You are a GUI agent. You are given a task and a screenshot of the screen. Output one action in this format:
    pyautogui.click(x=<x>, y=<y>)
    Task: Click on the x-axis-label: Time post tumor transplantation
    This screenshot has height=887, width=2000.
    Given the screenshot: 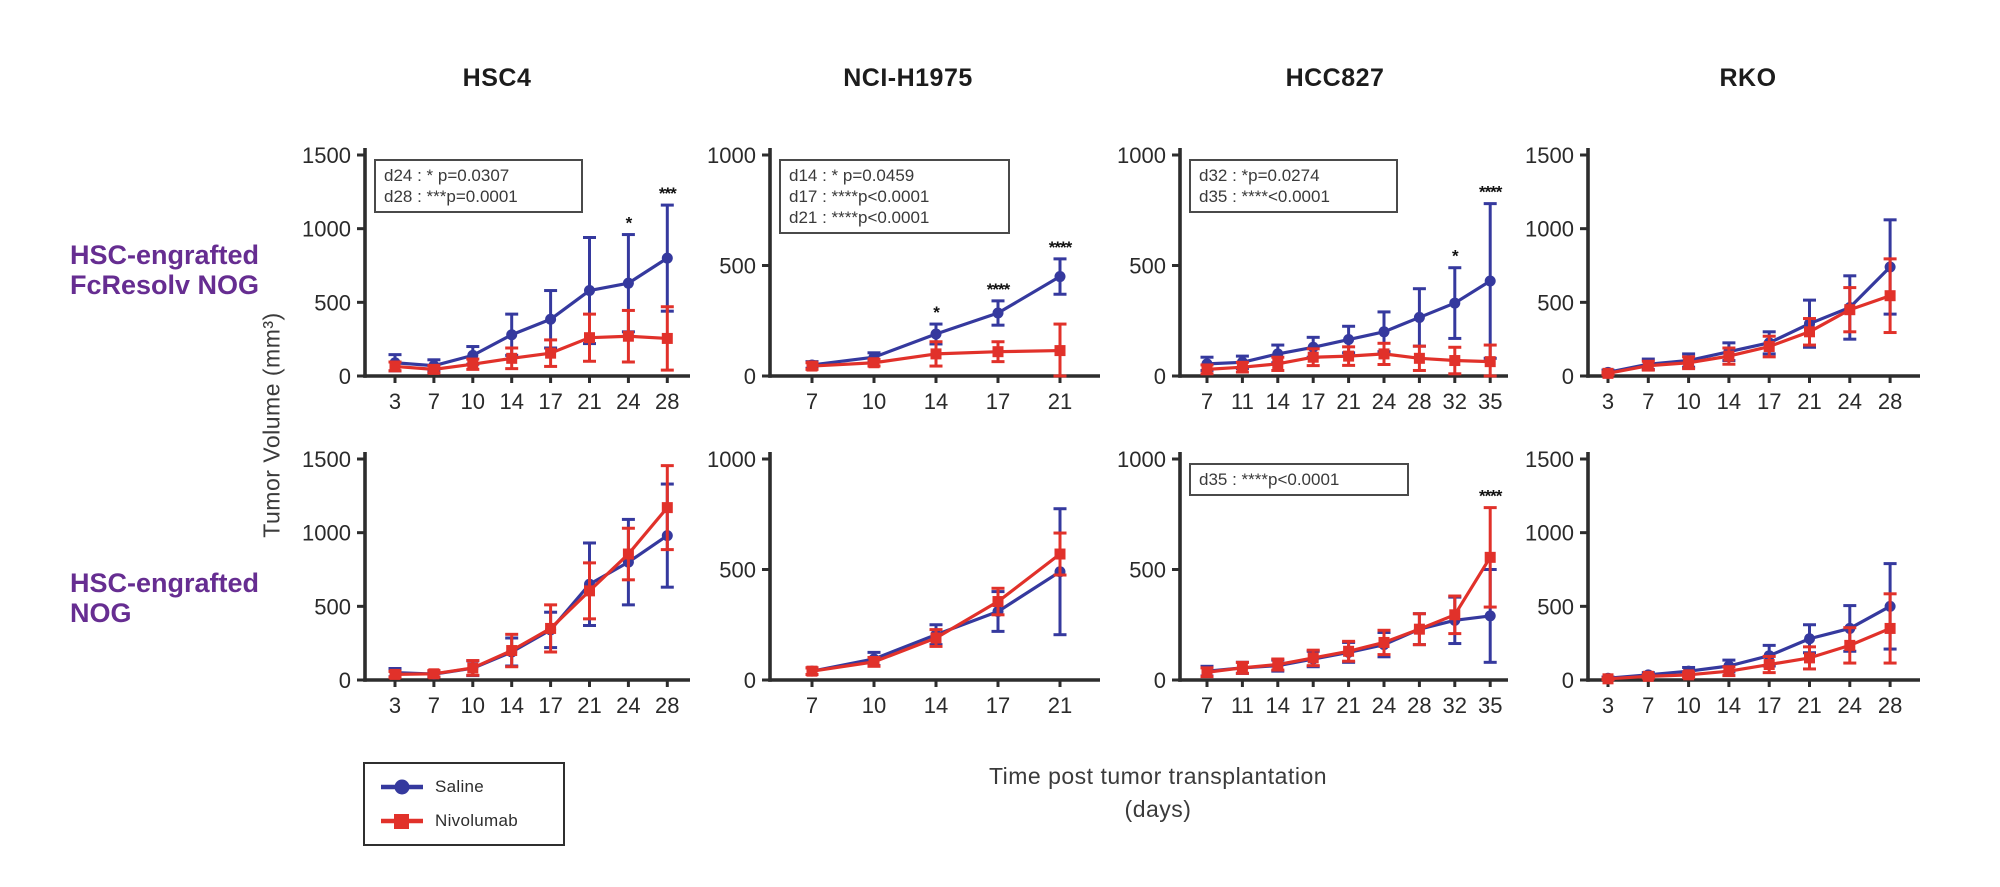 What is the action you would take?
    pyautogui.click(x=1158, y=776)
    